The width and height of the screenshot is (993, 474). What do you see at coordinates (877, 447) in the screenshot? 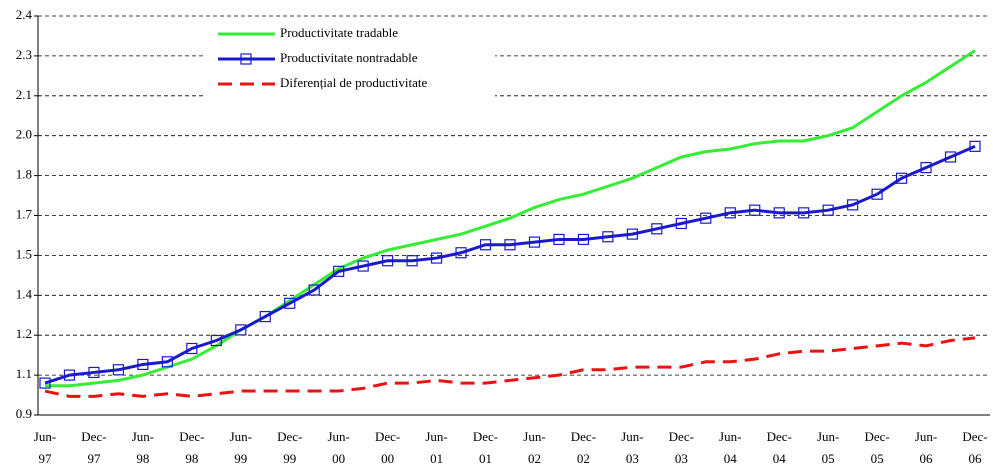
I see `x-tick-label: Dec-05` at bounding box center [877, 447].